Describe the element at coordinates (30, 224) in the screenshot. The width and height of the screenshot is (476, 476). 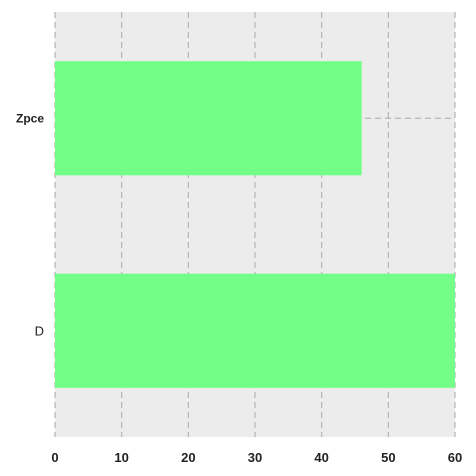
I see `category-labels: Zpce D` at that location.